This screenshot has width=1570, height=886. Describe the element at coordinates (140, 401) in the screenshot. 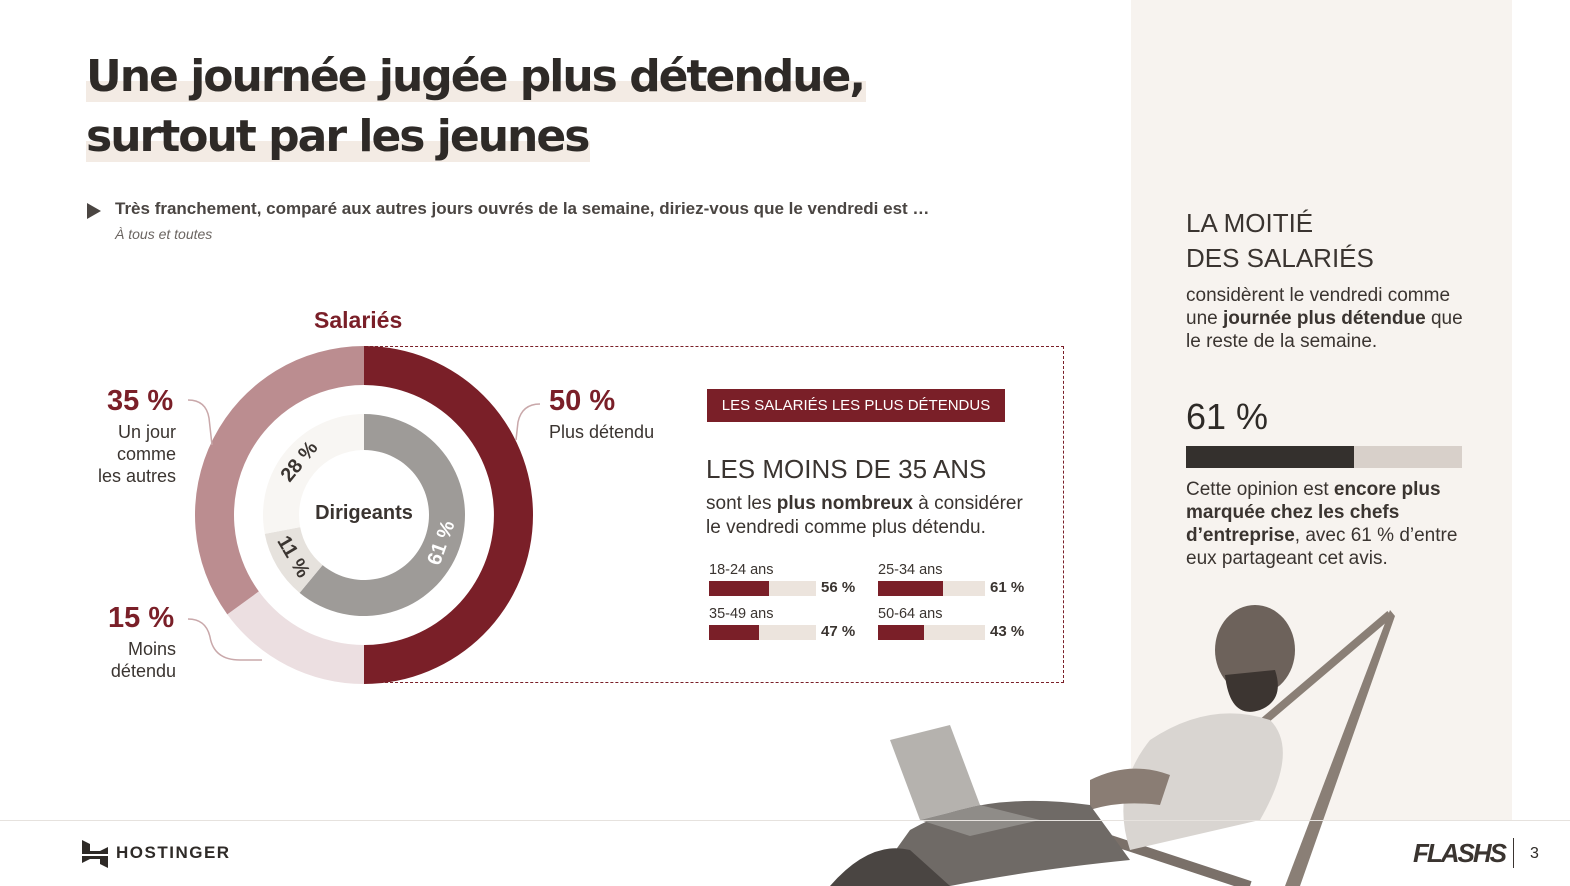

I see `pct-comme-les-autres: 35 %` at that location.